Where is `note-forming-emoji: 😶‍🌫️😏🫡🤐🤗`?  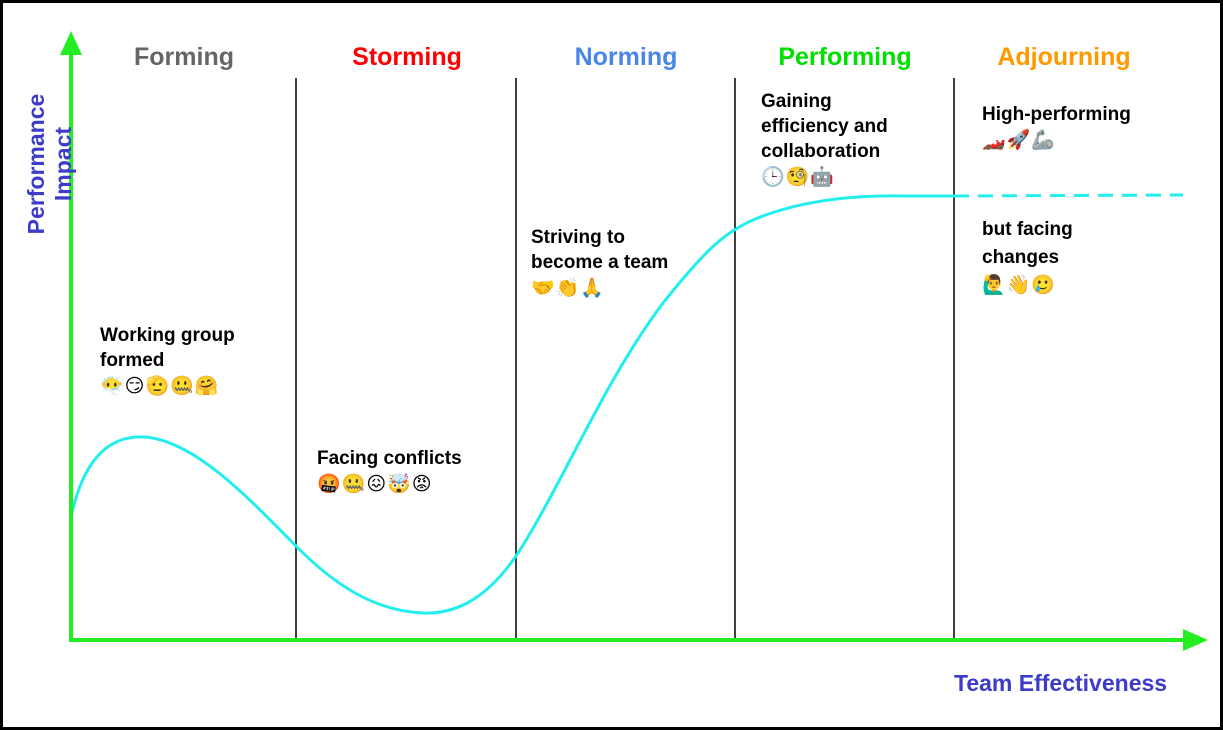 note-forming-emoji: 😶‍🌫️😏🫡🤐🤗 is located at coordinates (160, 386).